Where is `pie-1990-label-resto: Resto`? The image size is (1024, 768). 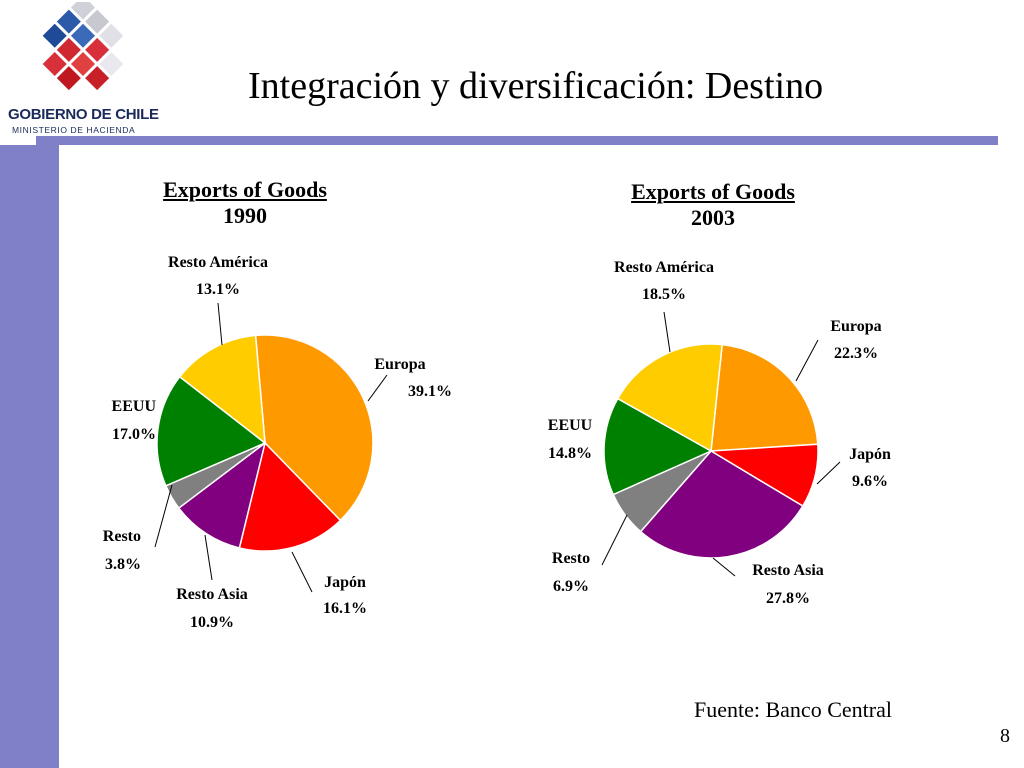
pie-1990-label-resto: Resto is located at coordinates (122, 536).